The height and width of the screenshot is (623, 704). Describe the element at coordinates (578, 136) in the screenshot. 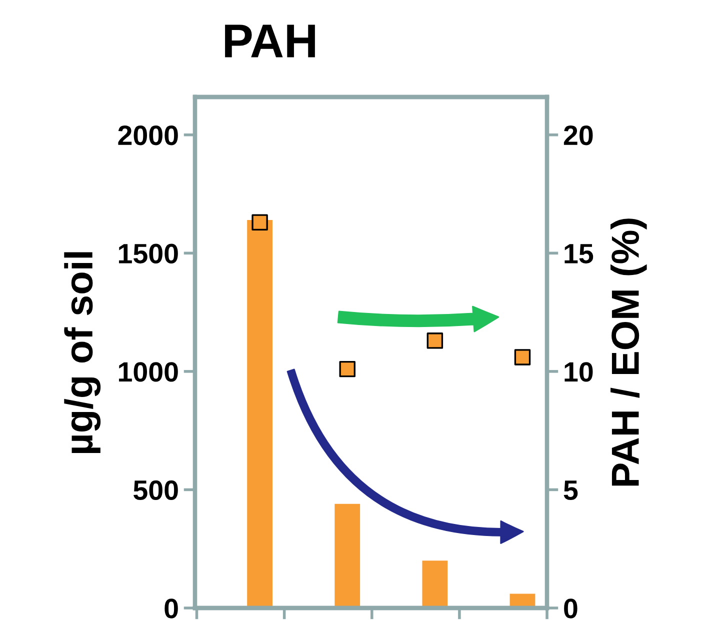

I see `y2-tick-label: 20` at that location.